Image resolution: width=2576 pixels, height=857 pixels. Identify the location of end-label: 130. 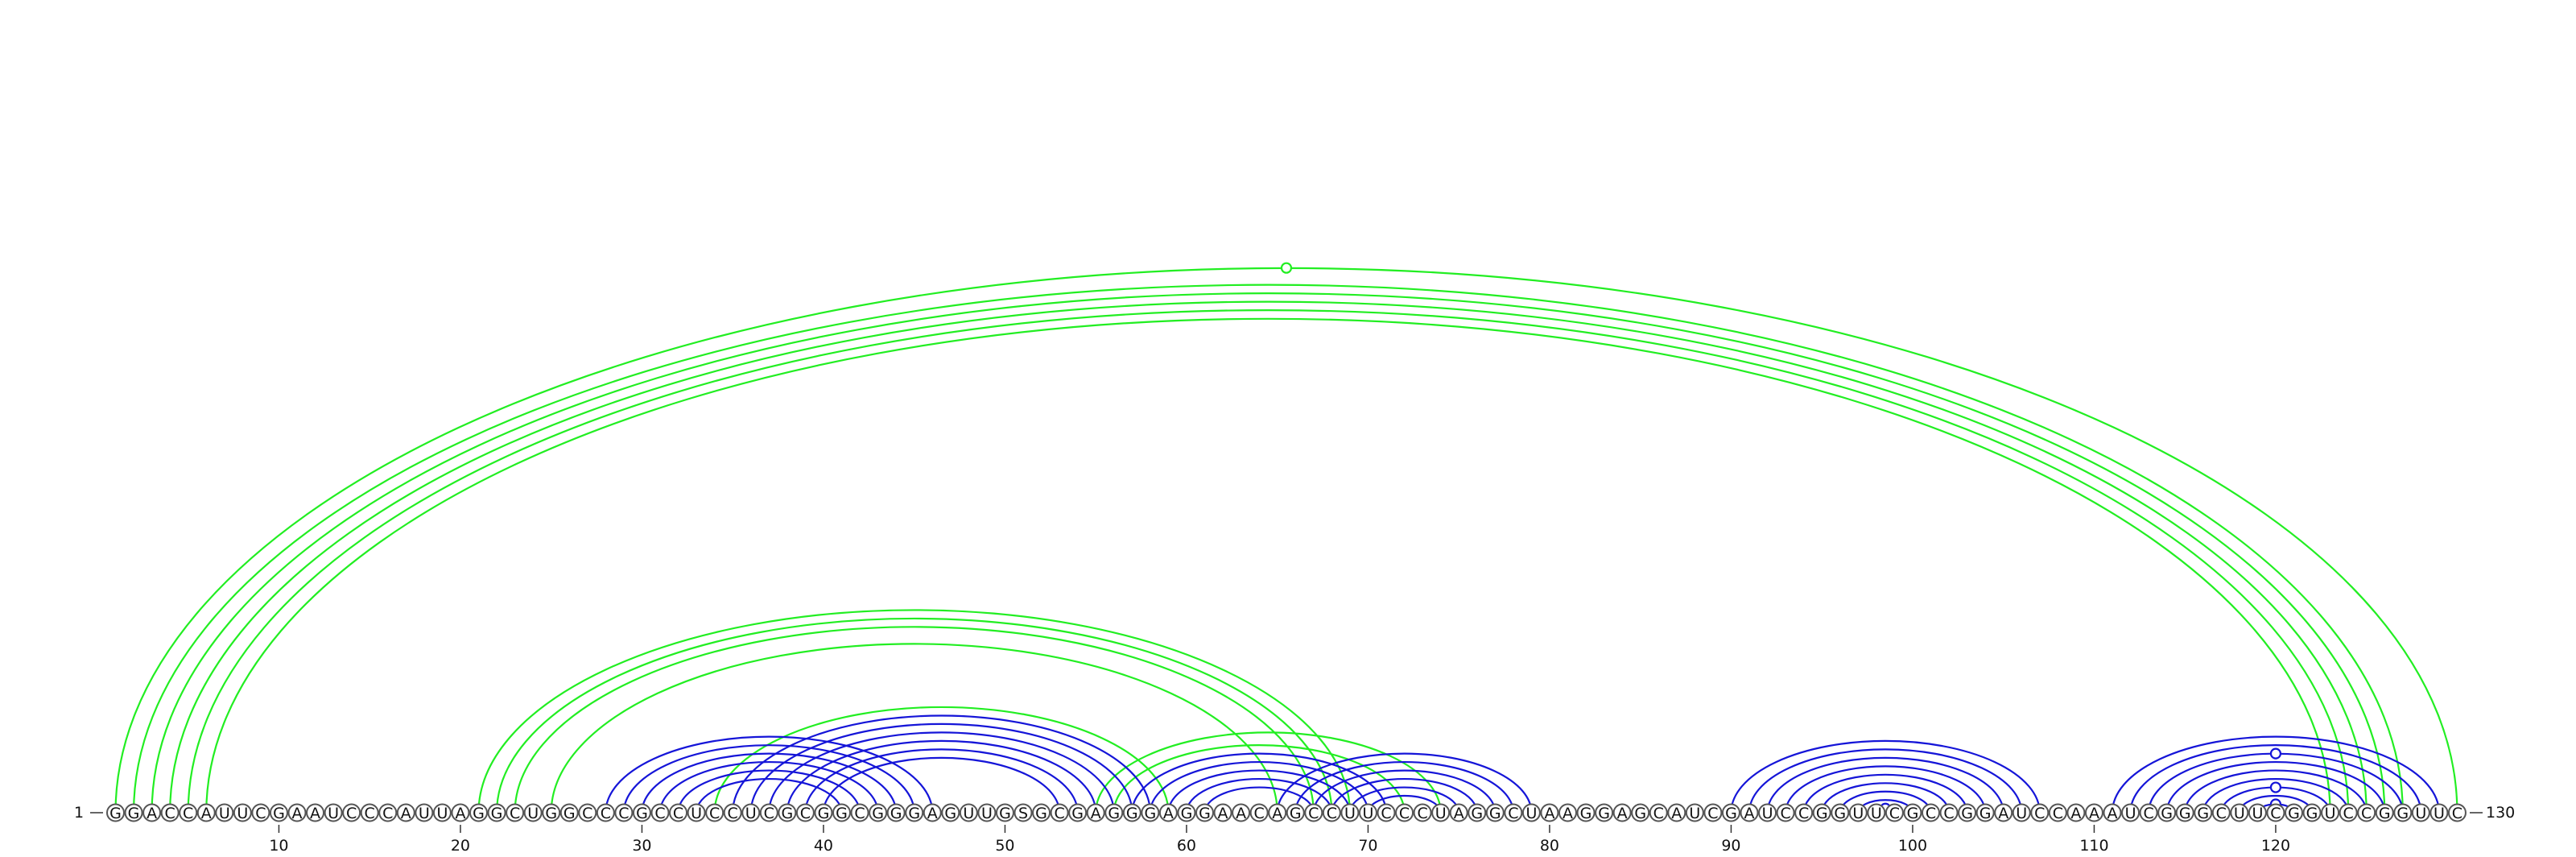
(2500, 813).